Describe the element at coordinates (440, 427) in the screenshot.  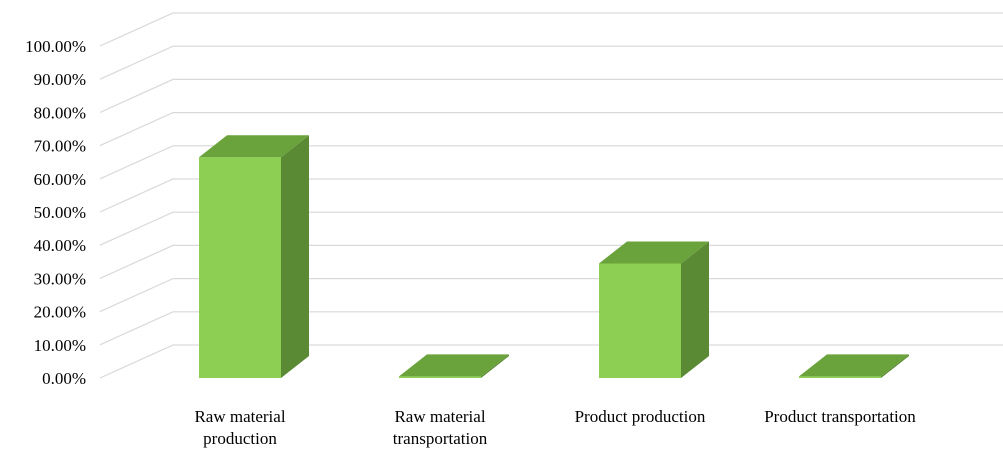
I see `x-category-label: Raw material transportation` at that location.